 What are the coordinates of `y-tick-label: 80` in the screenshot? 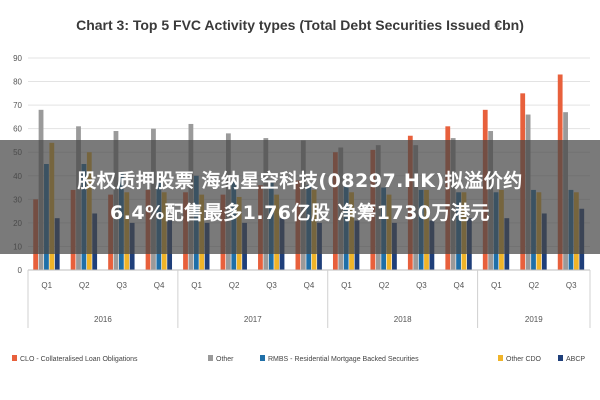 It's located at (17, 82).